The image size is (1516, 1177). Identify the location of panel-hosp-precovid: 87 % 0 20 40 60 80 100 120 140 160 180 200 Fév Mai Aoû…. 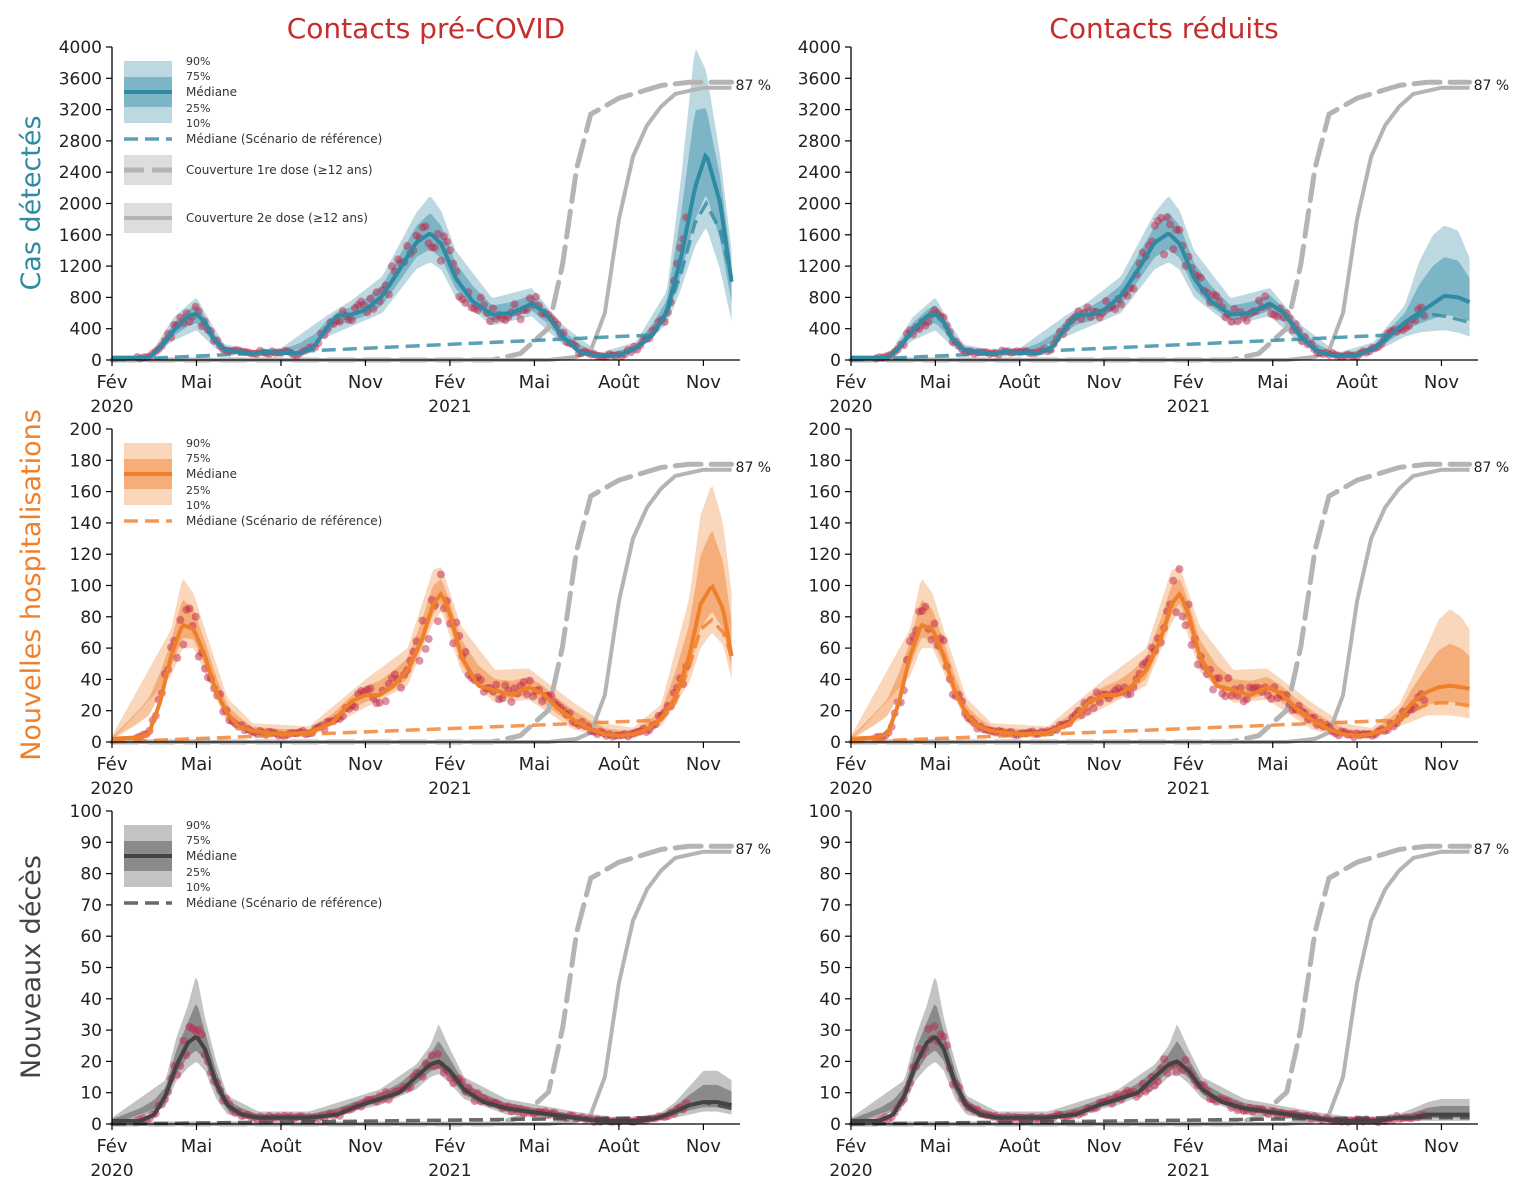
(421, 609).